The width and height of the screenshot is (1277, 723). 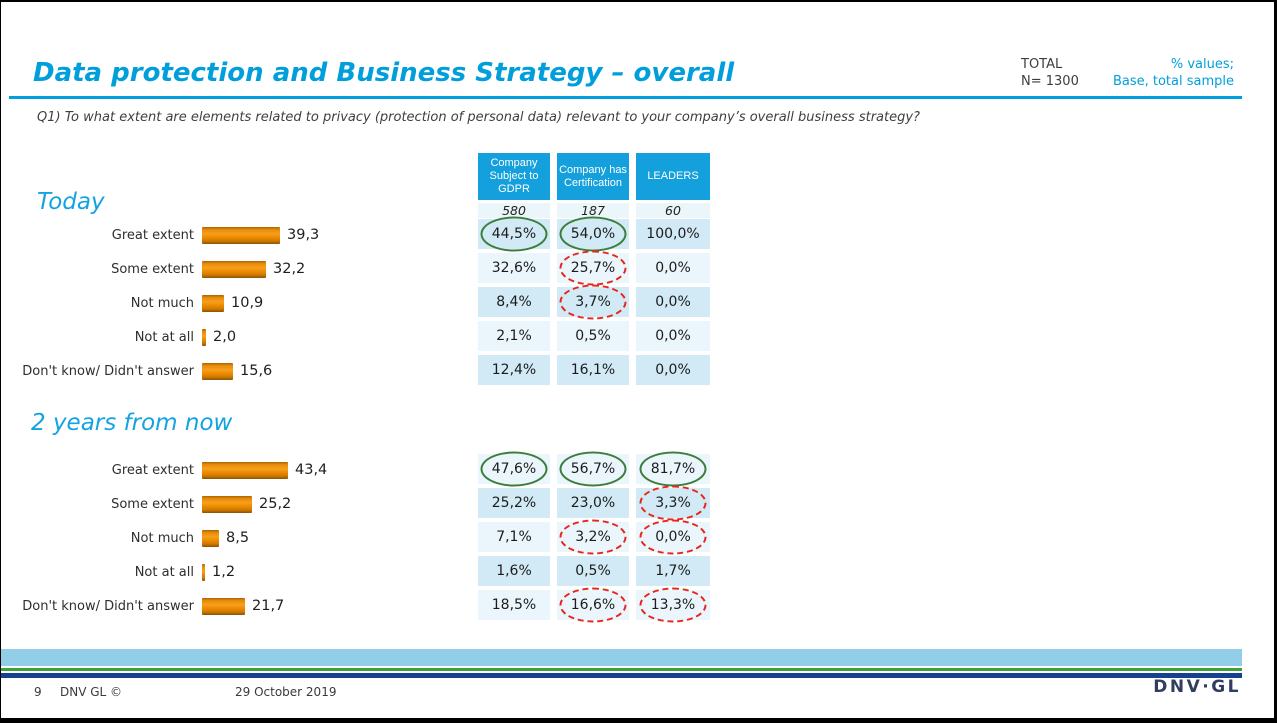 What do you see at coordinates (1050, 73) in the screenshot?
I see `total-sample-block: TOTAL N= 1300` at bounding box center [1050, 73].